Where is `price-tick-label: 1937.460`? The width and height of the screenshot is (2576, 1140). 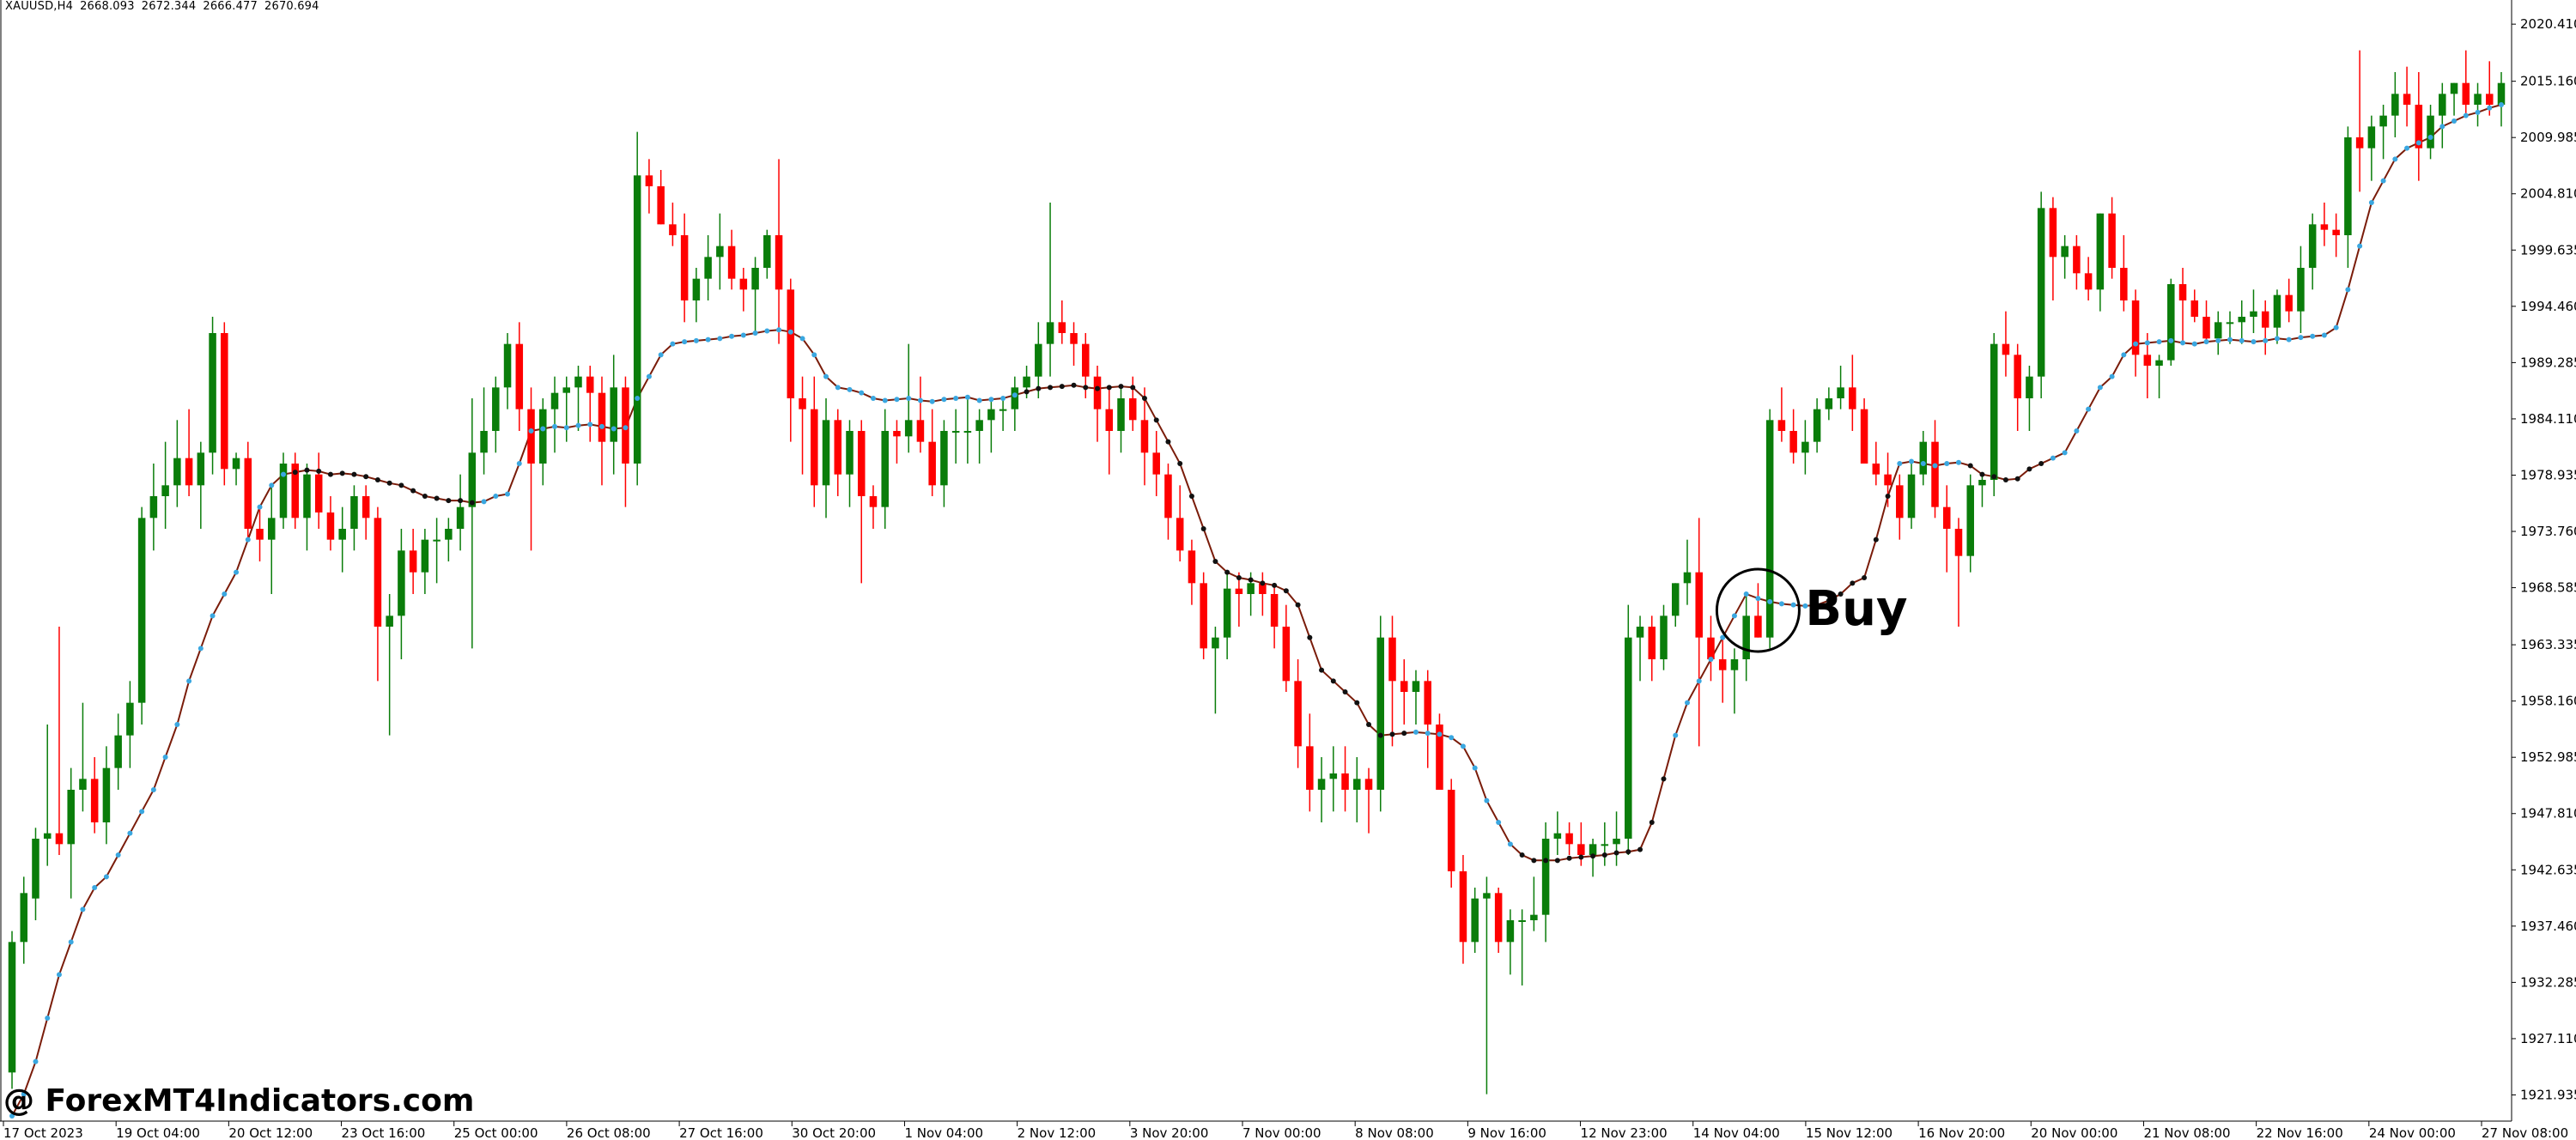 price-tick-label: 1937.460 is located at coordinates (2548, 927).